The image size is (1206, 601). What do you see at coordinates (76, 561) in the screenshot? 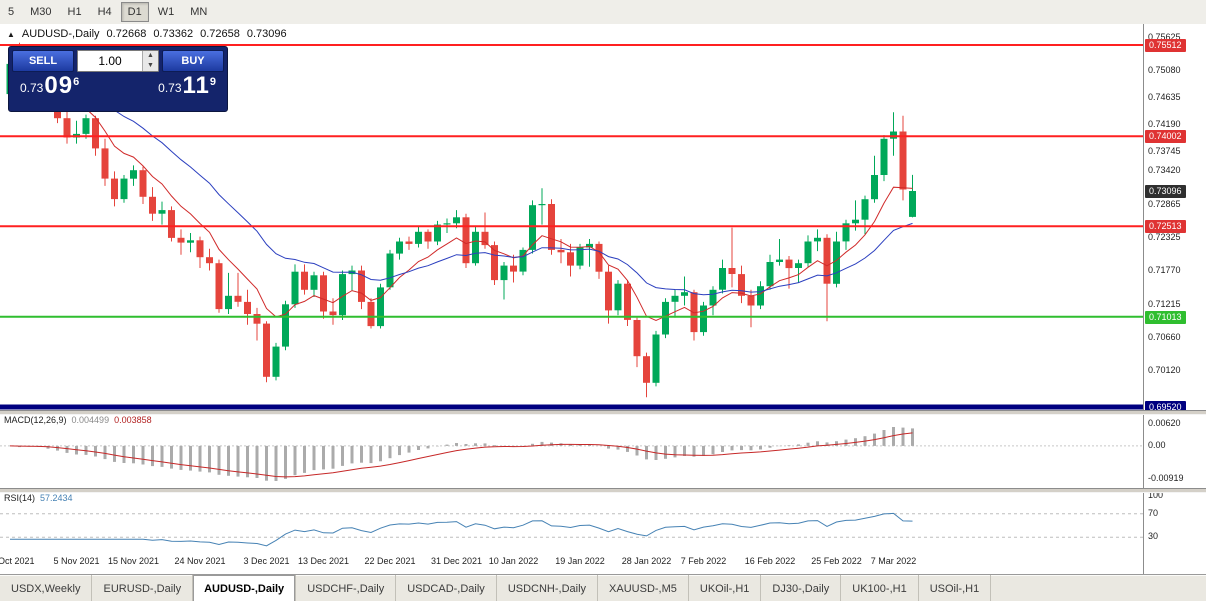
I see `date-label: 5 Nov 2021` at bounding box center [76, 561].